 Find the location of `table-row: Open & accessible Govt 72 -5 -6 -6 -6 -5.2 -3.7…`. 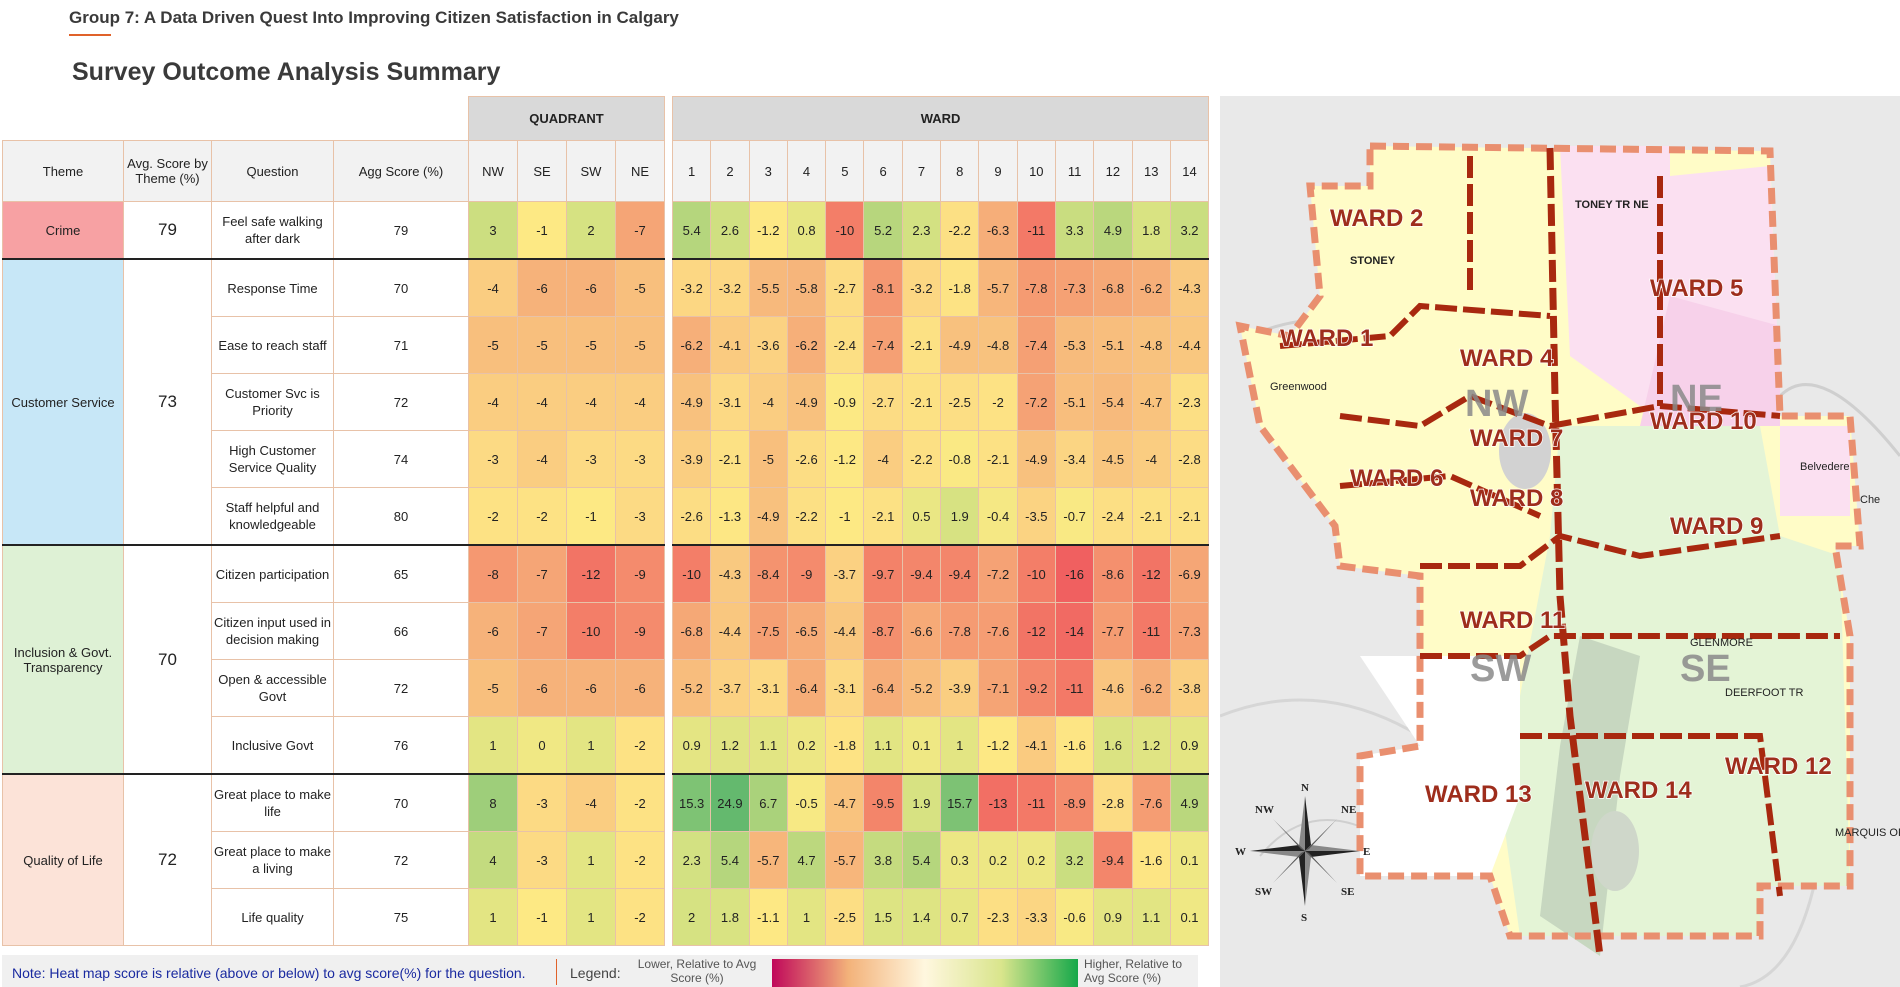

table-row: Open & accessible Govt 72 -5 -6 -6 -6 -5.2 -3.7… is located at coordinates (606, 688).